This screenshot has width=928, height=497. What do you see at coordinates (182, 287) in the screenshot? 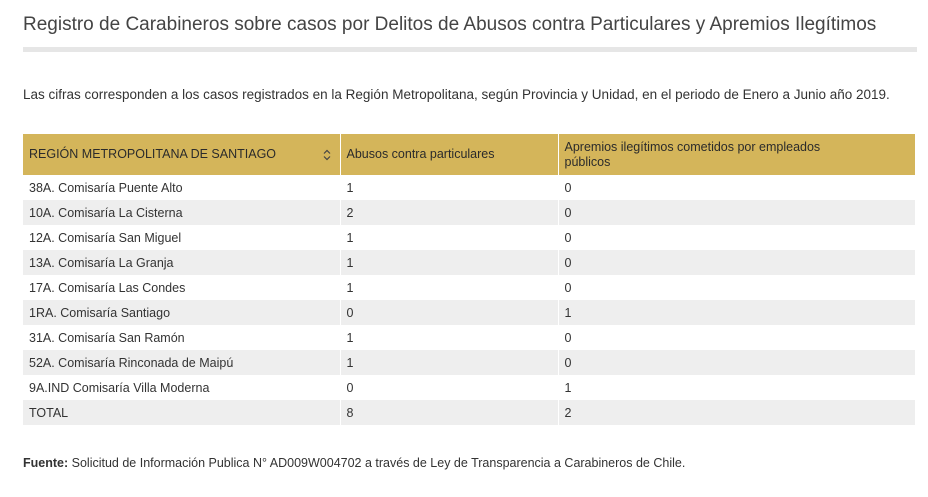
I see `cell-unit: 17A. Comisaría Las Condes` at bounding box center [182, 287].